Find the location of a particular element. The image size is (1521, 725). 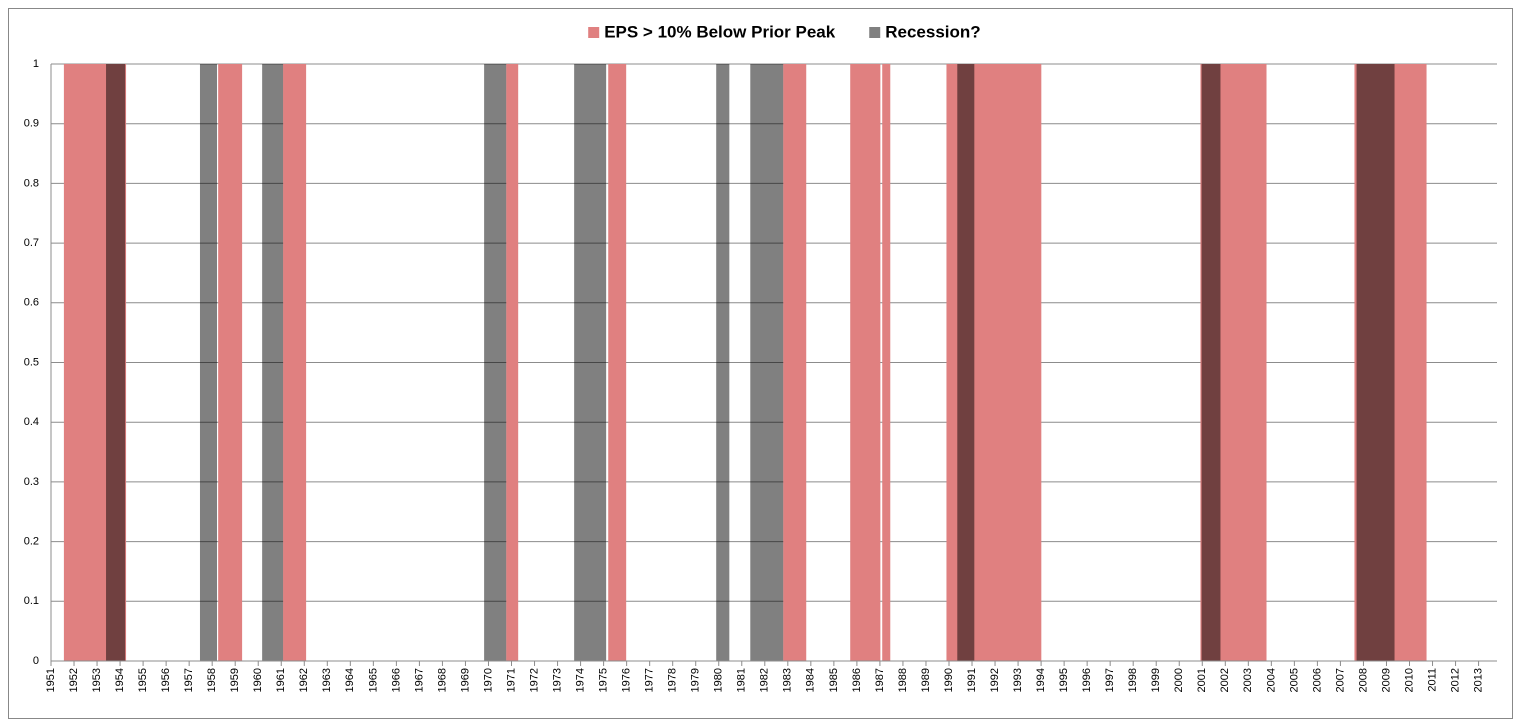

x-tick-label: 1958 is located at coordinates (212, 680).